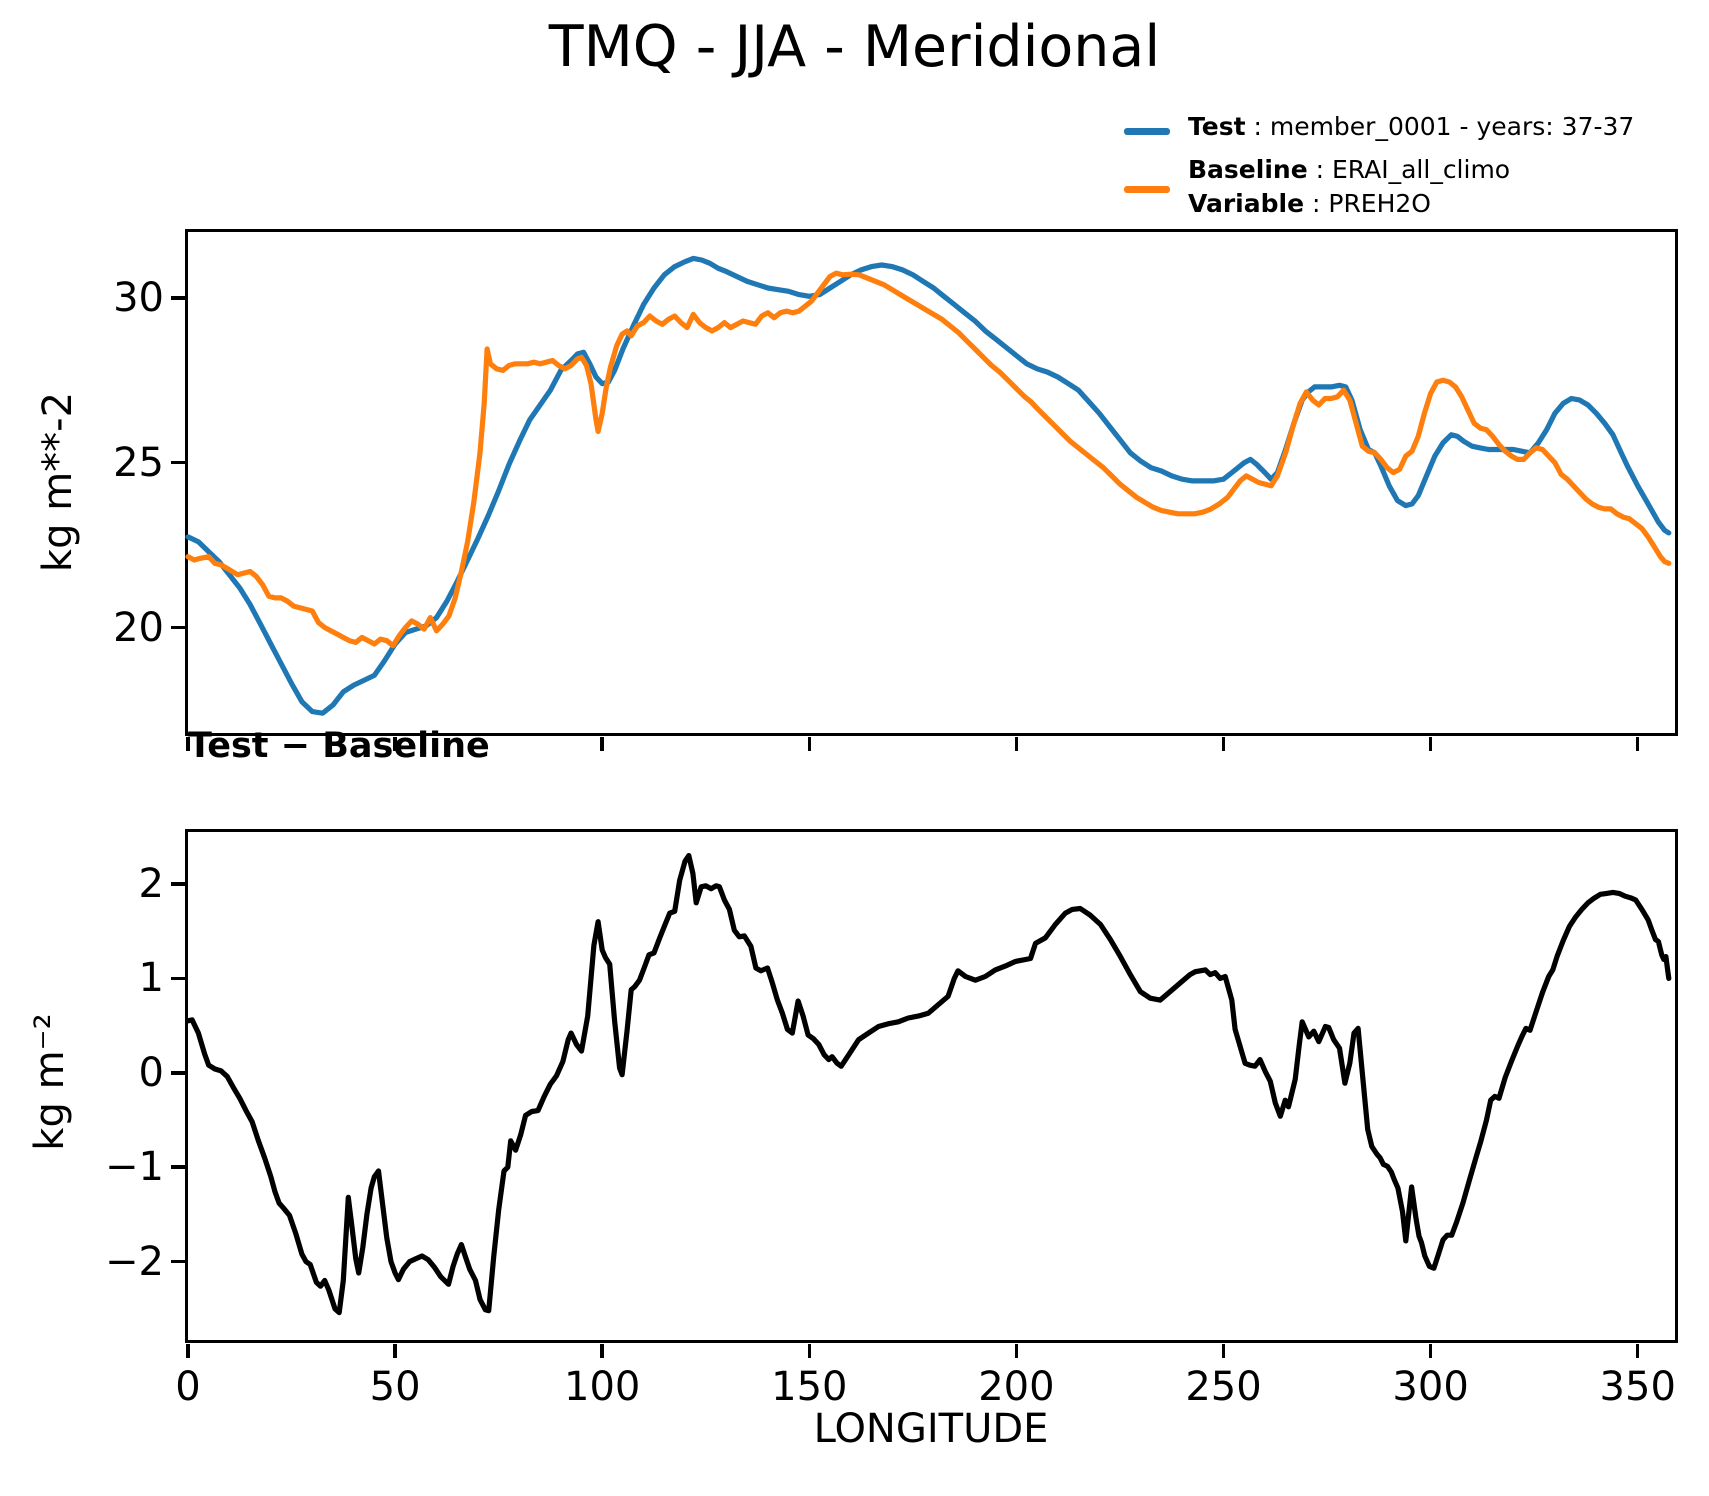 This screenshot has width=1709, height=1496. Describe the element at coordinates (151, 883) in the screenshot. I see `y-tick-label: 2` at that location.